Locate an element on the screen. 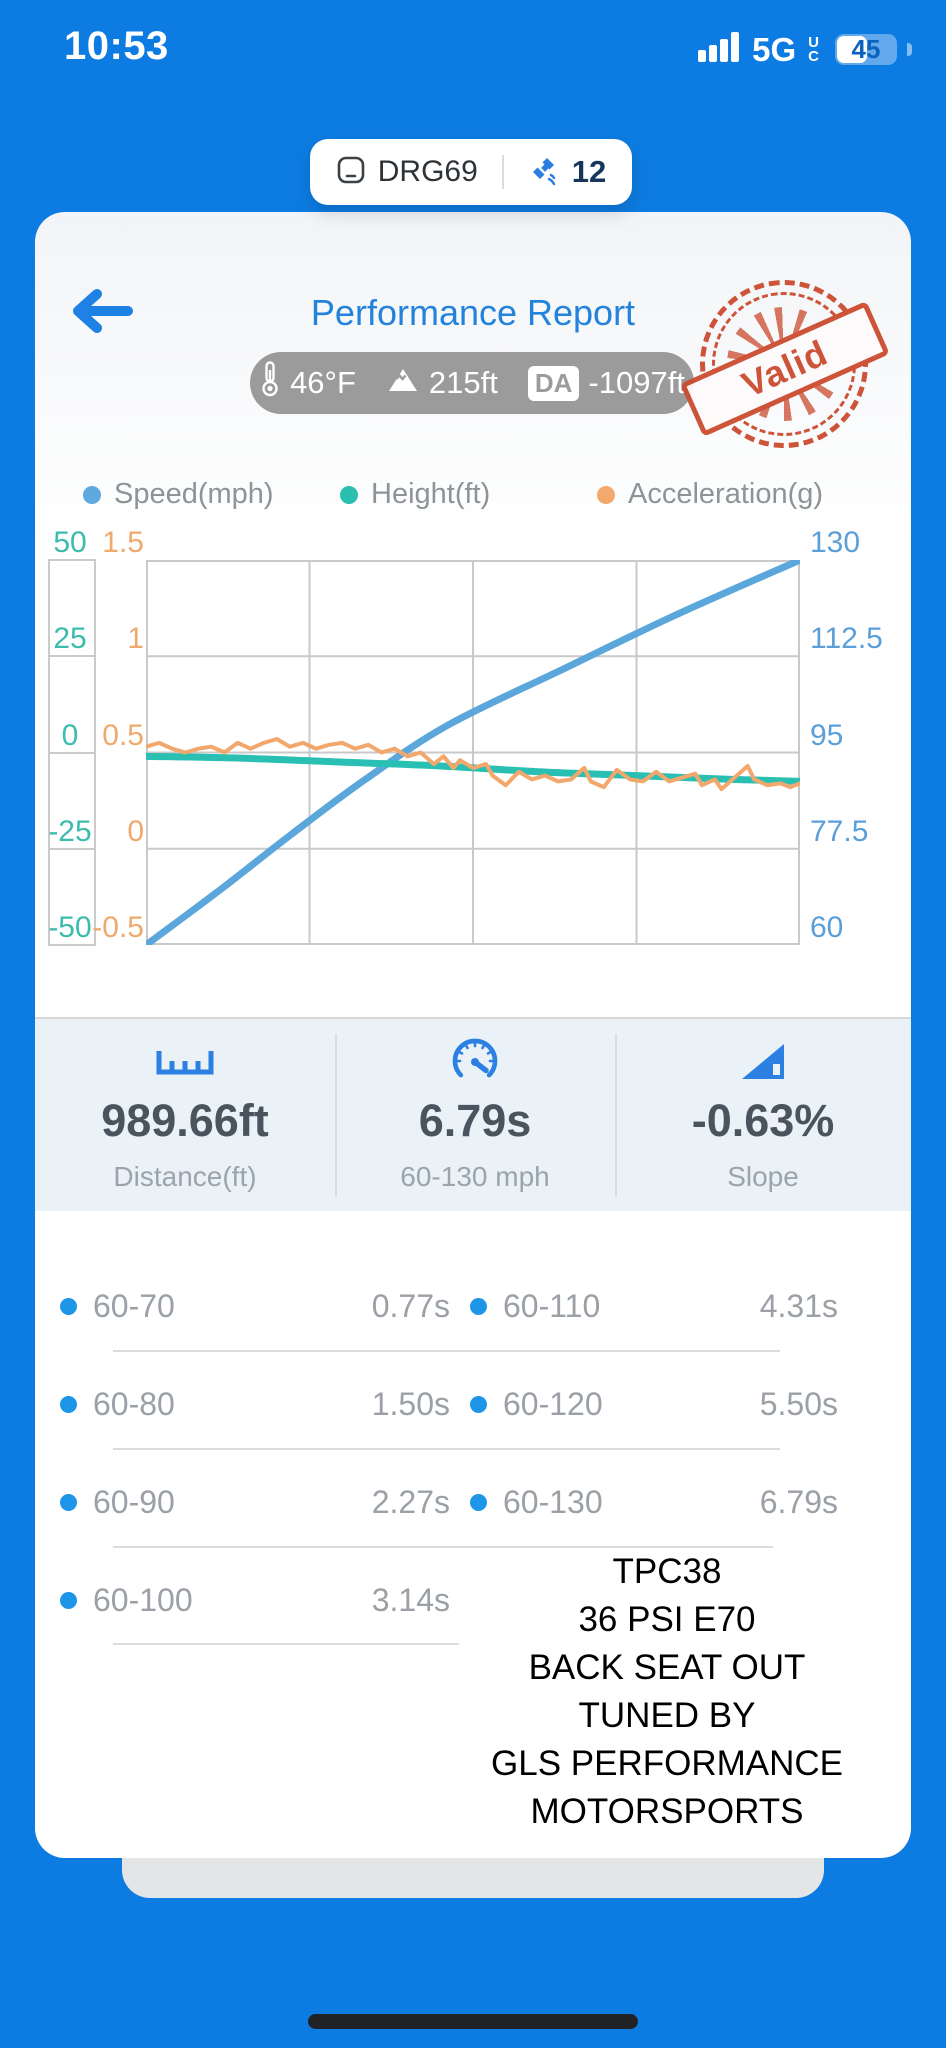 The height and width of the screenshot is (2048, 946). tuner-note-line: 36 PSI E70 is located at coordinates (667, 1619).